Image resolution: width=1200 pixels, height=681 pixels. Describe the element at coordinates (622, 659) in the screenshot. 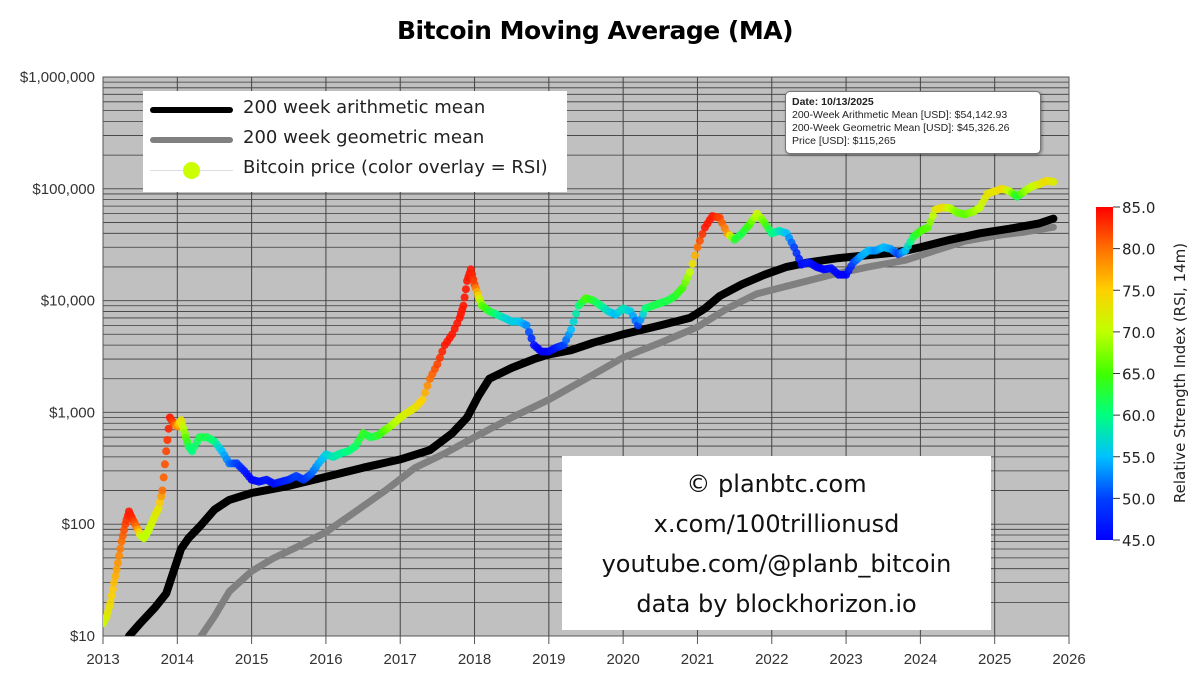

I see `x-tick-label: 2020` at that location.